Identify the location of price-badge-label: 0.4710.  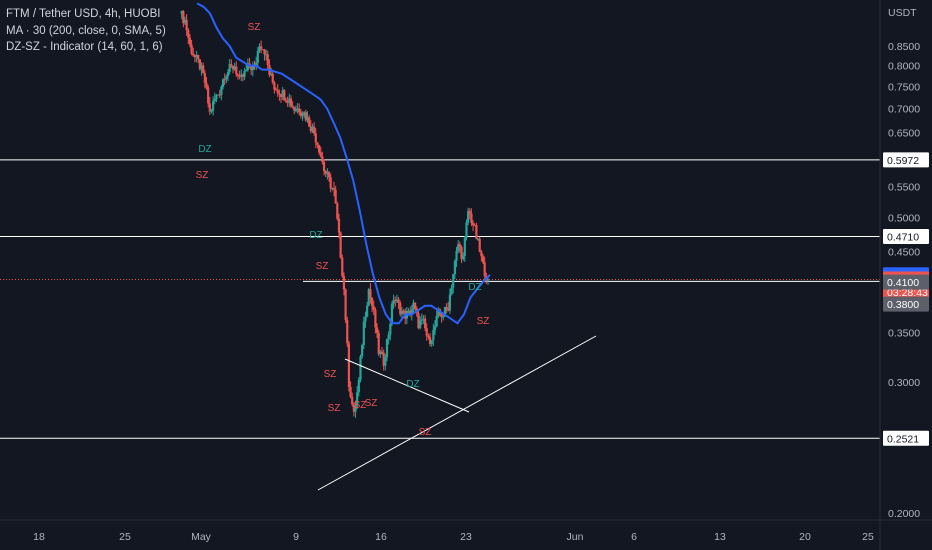
(903, 238).